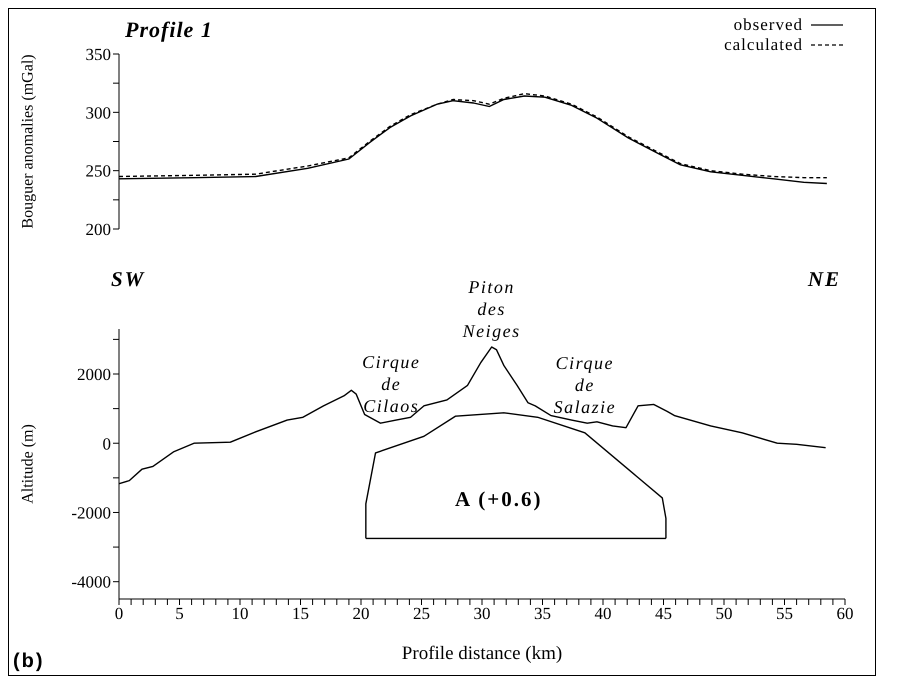 The width and height of the screenshot is (899, 698). What do you see at coordinates (28, 141) in the screenshot?
I see `y-axis-title: Bouguer anomalies (mGal)` at bounding box center [28, 141].